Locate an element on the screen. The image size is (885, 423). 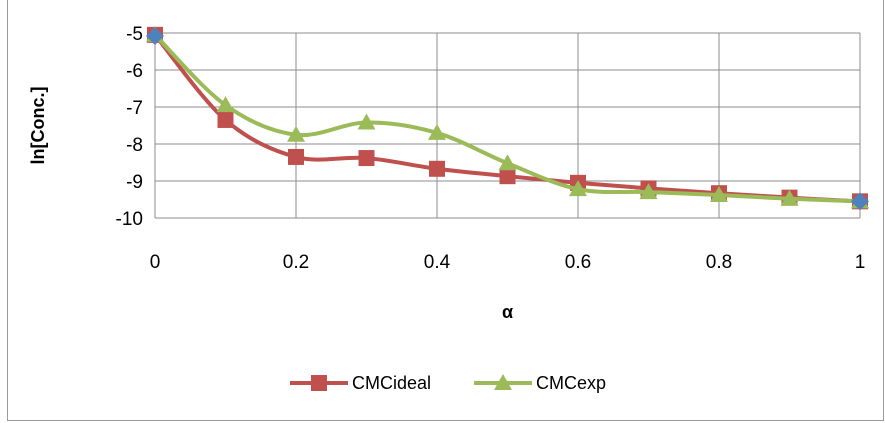
legend-label-CMCexp: CMCexp is located at coordinates (571, 383).